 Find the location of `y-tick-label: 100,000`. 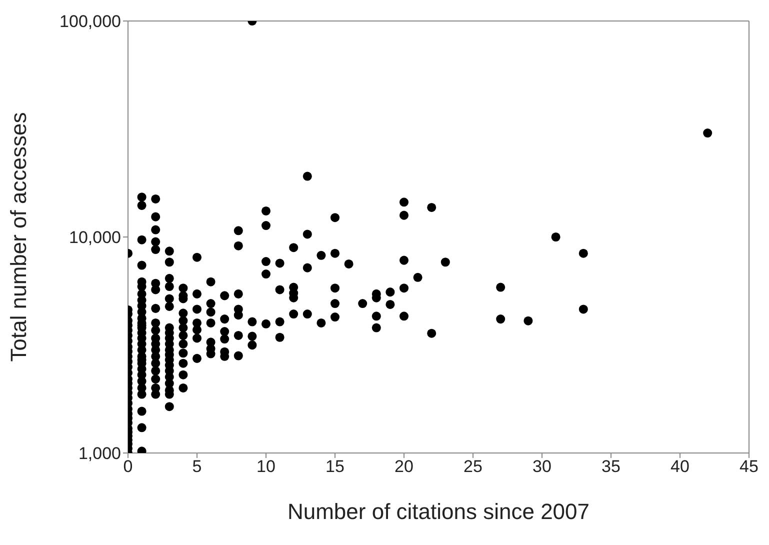

y-tick-label: 100,000 is located at coordinates (90, 22).